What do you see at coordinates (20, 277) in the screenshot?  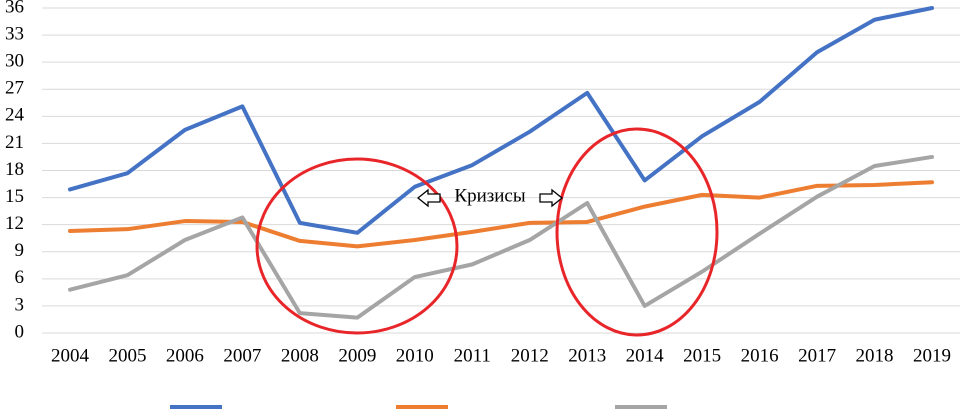 I see `y-tick-label: 6` at bounding box center [20, 277].